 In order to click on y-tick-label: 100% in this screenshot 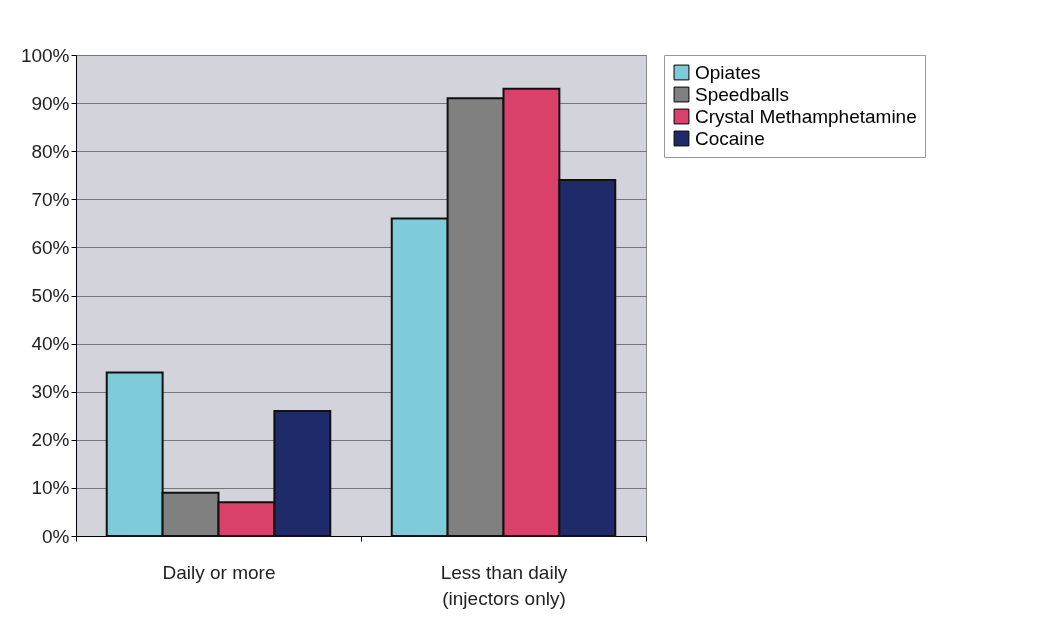, I will do `click(45, 55)`.